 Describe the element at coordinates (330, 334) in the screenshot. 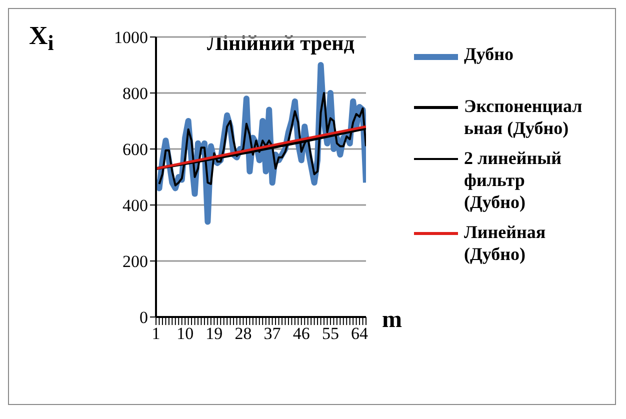

I see `x-tick-label: 55` at that location.